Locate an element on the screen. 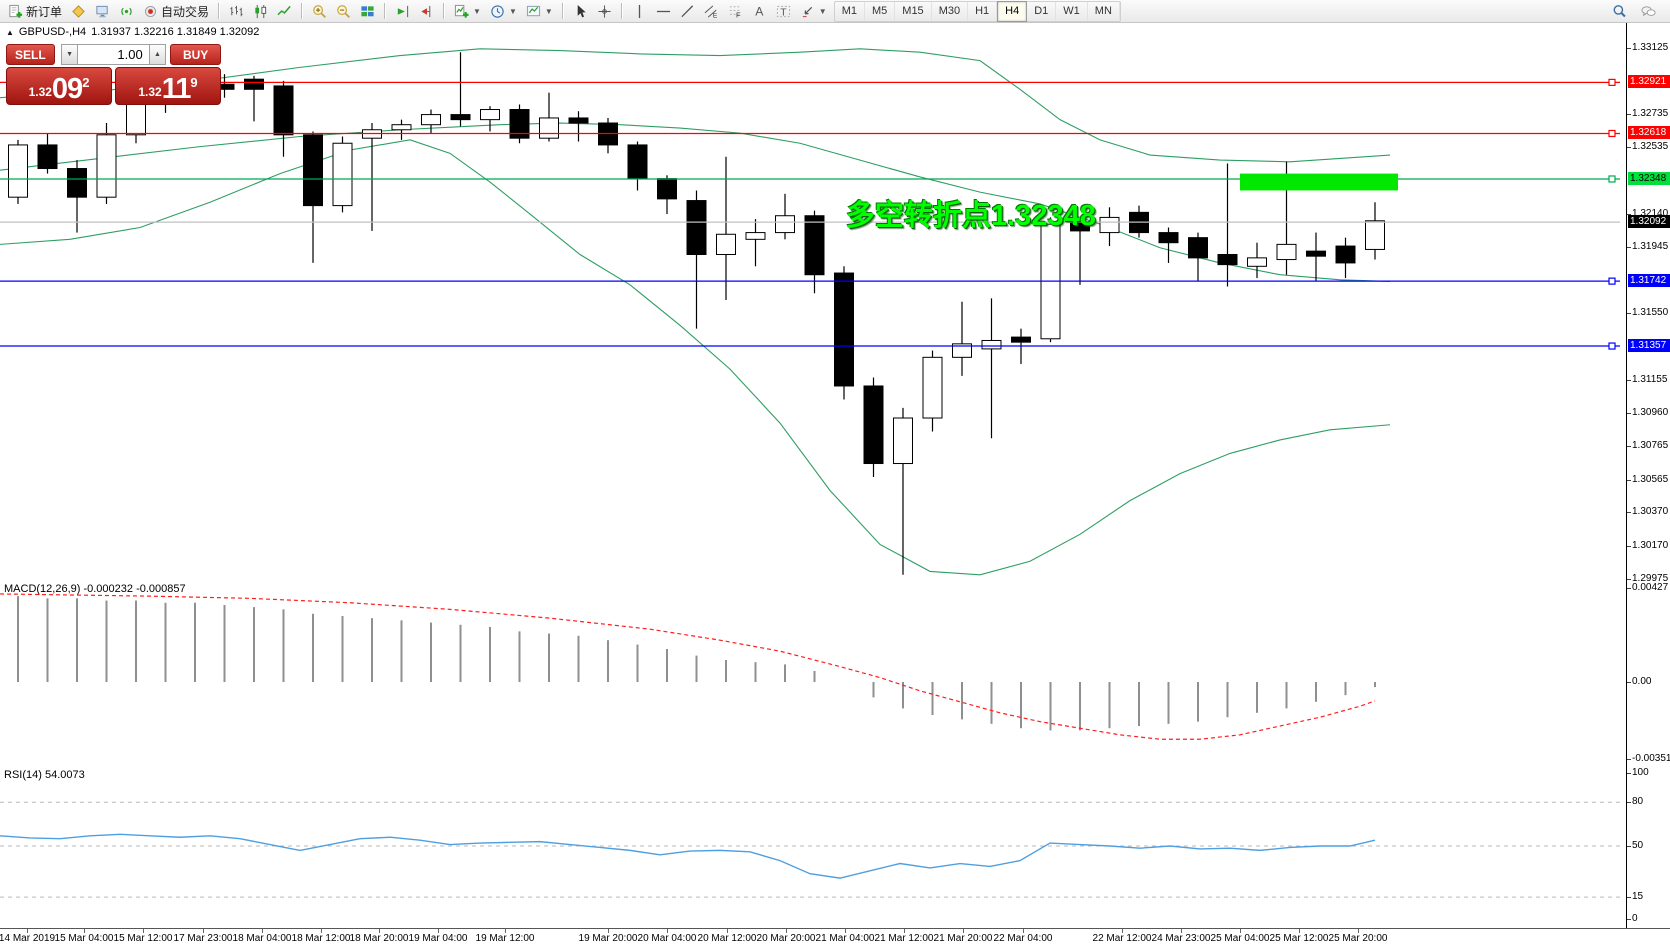 This screenshot has height=947, width=1670. autotrade-button: 自动交易 is located at coordinates (176, 11).